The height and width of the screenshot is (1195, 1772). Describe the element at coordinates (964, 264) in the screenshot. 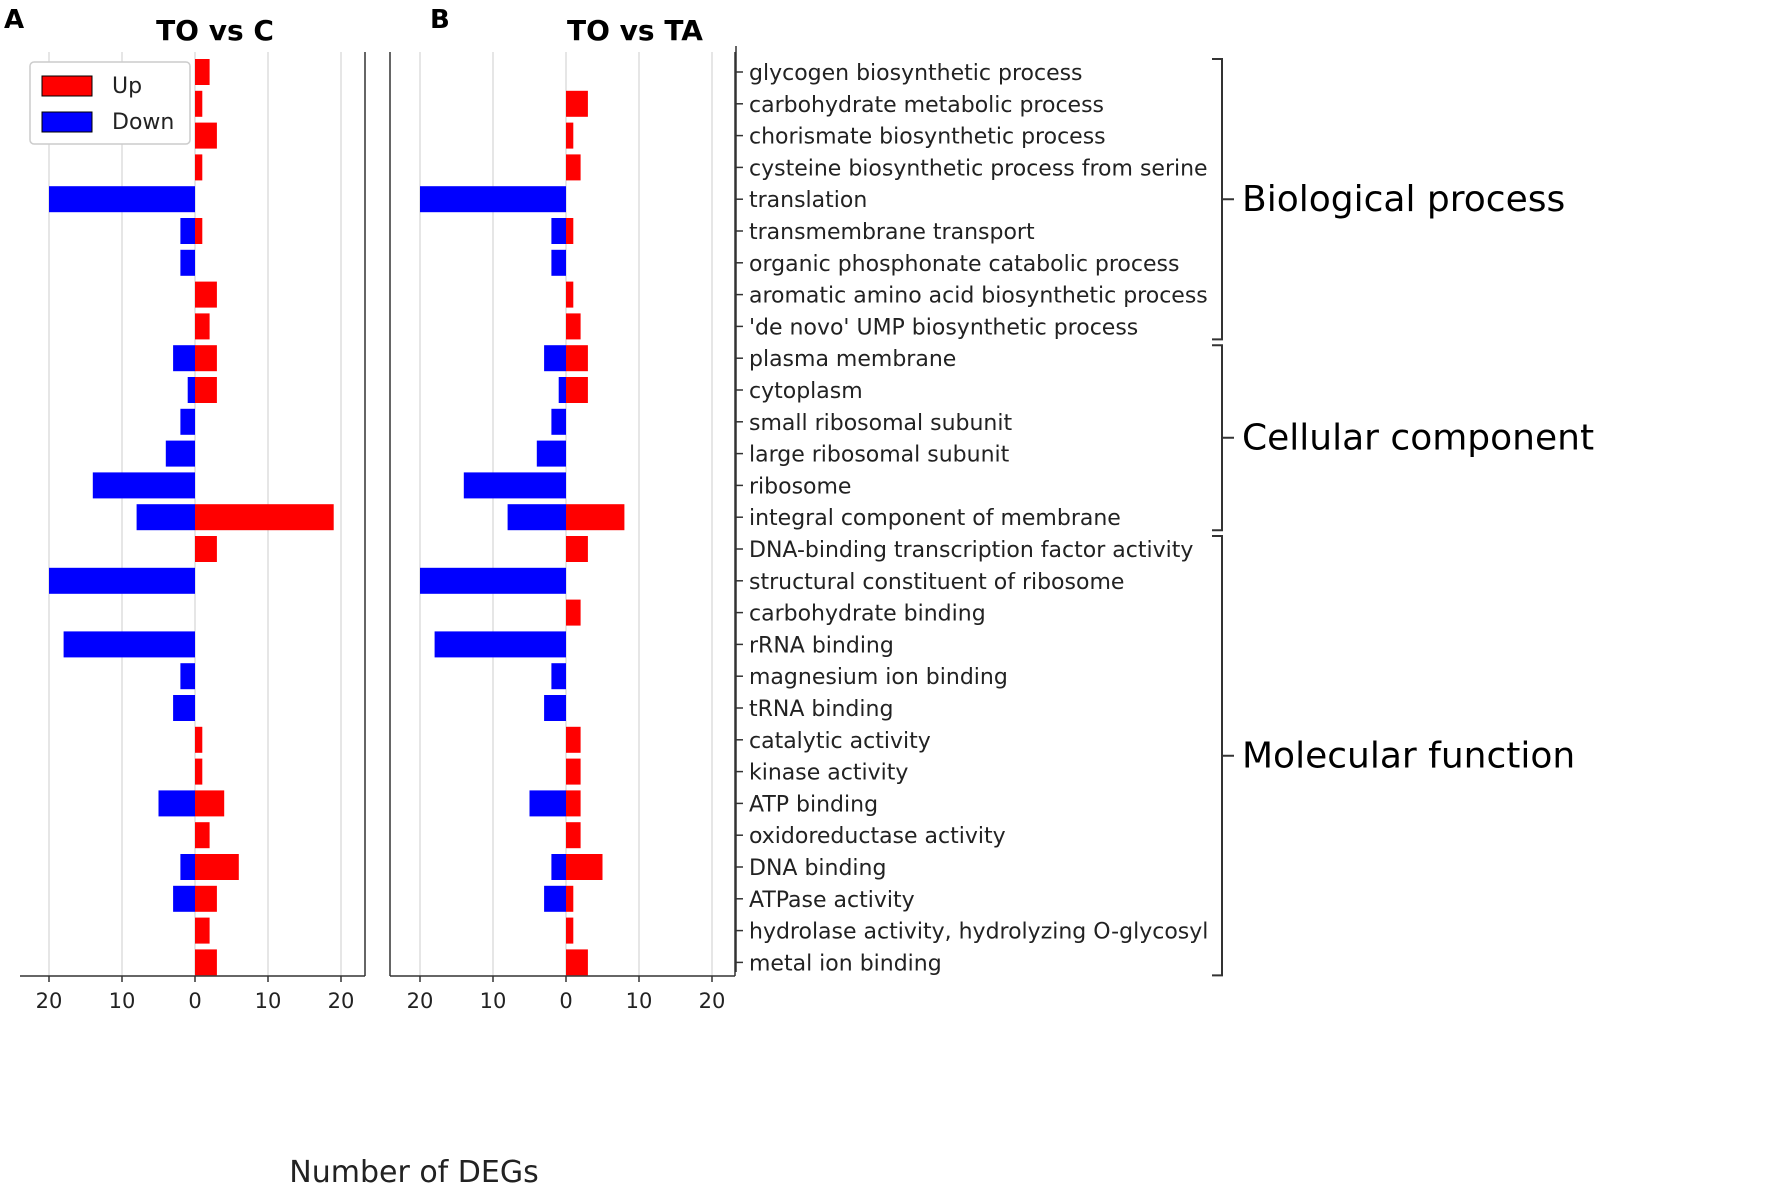

I see `category-label: organic phosphonate catabolic process` at that location.